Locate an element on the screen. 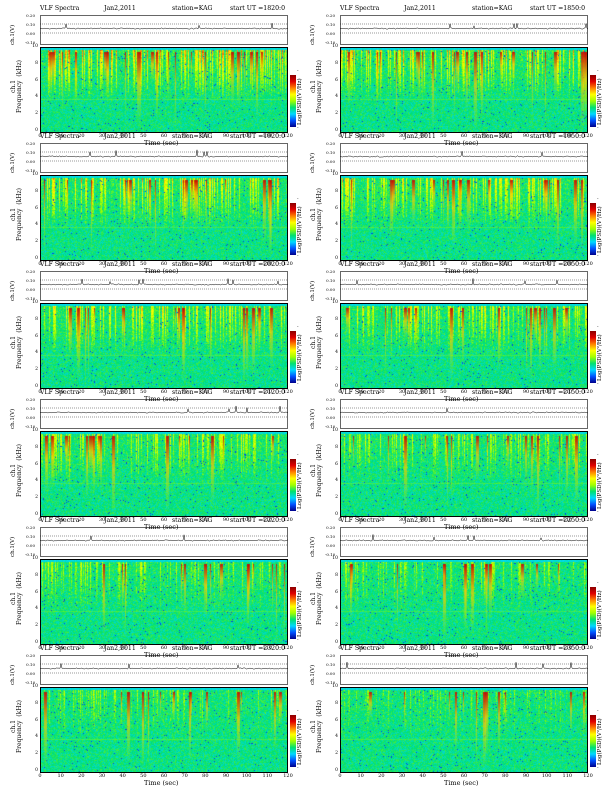 The width and height of the screenshot is (612, 792). panel-start-ut: start UT =2050:0 is located at coordinates (558, 264).